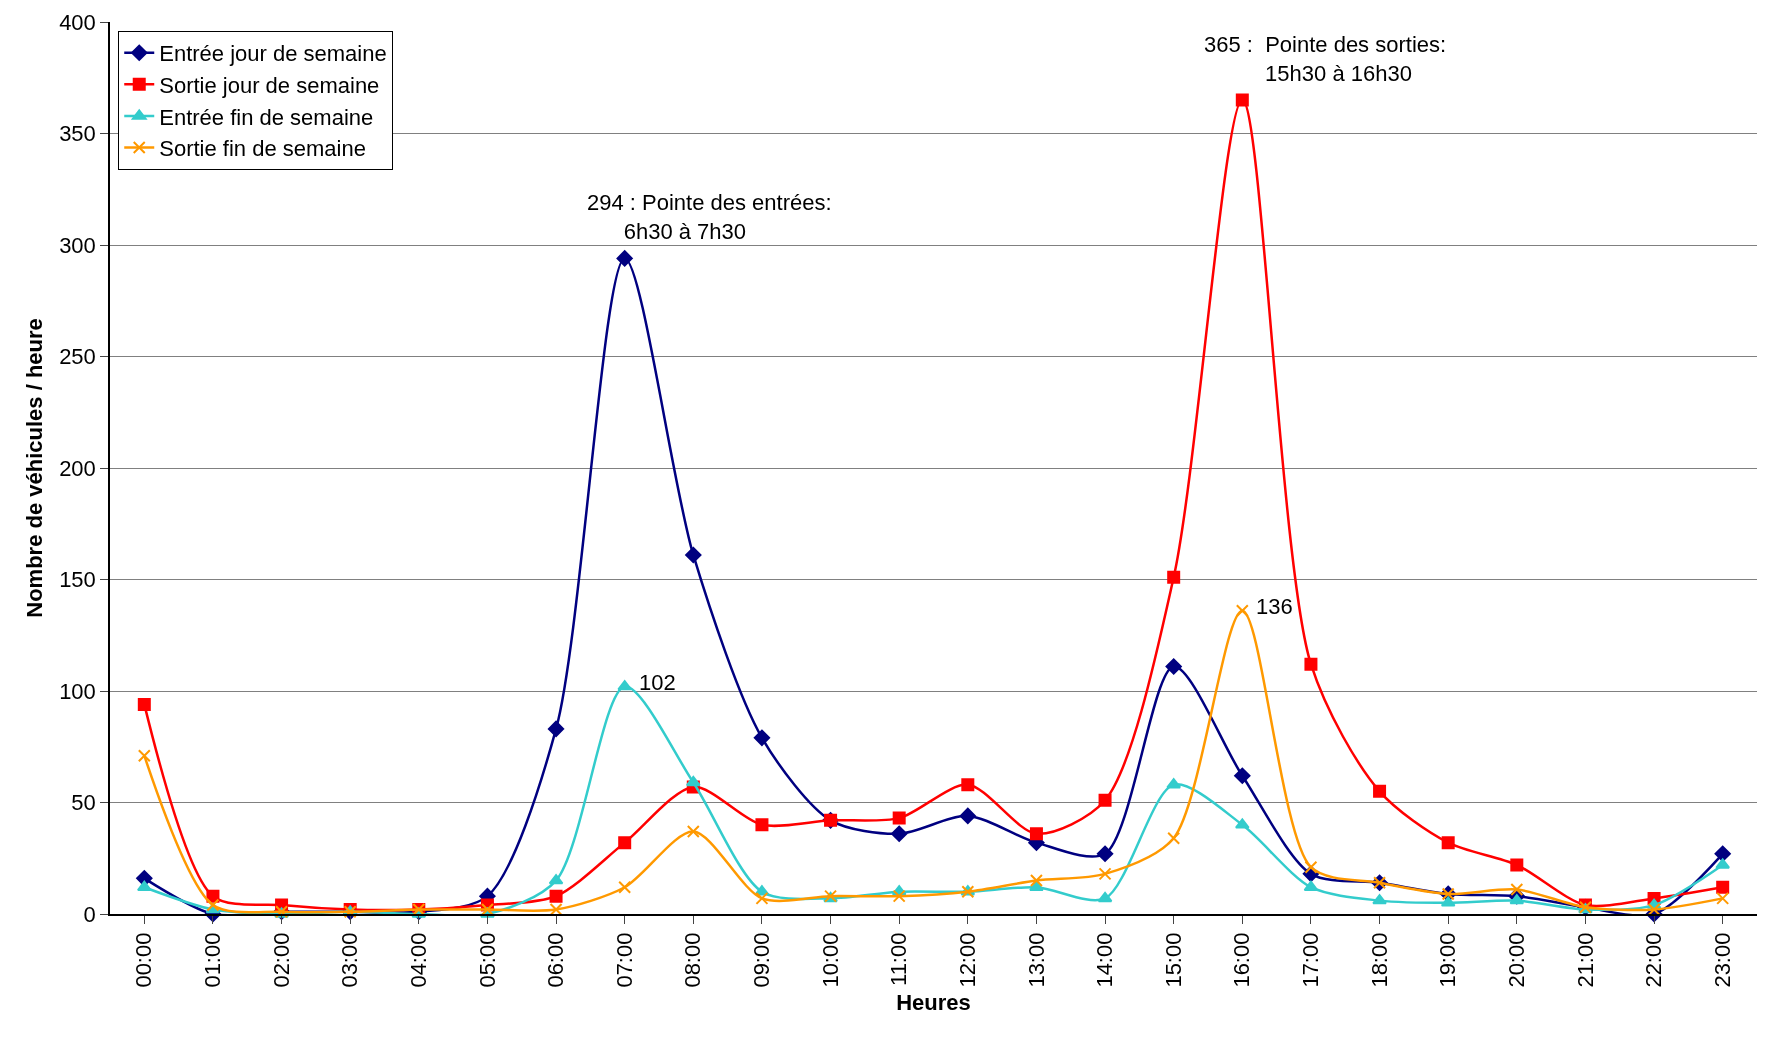  Describe the element at coordinates (144, 960) in the screenshot. I see `x-tick-label: 00:00` at that location.